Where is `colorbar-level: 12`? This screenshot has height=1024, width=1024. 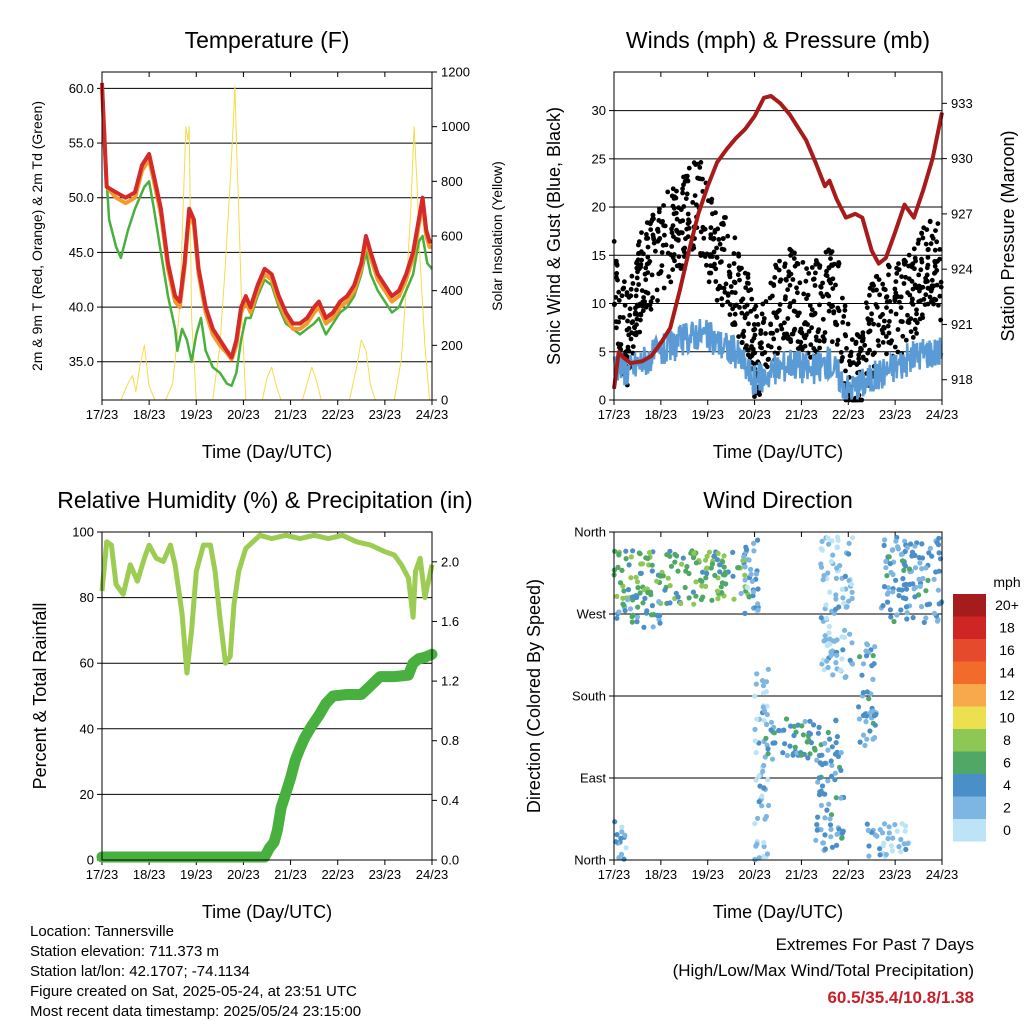 colorbar-level: 12 is located at coordinates (1007, 695).